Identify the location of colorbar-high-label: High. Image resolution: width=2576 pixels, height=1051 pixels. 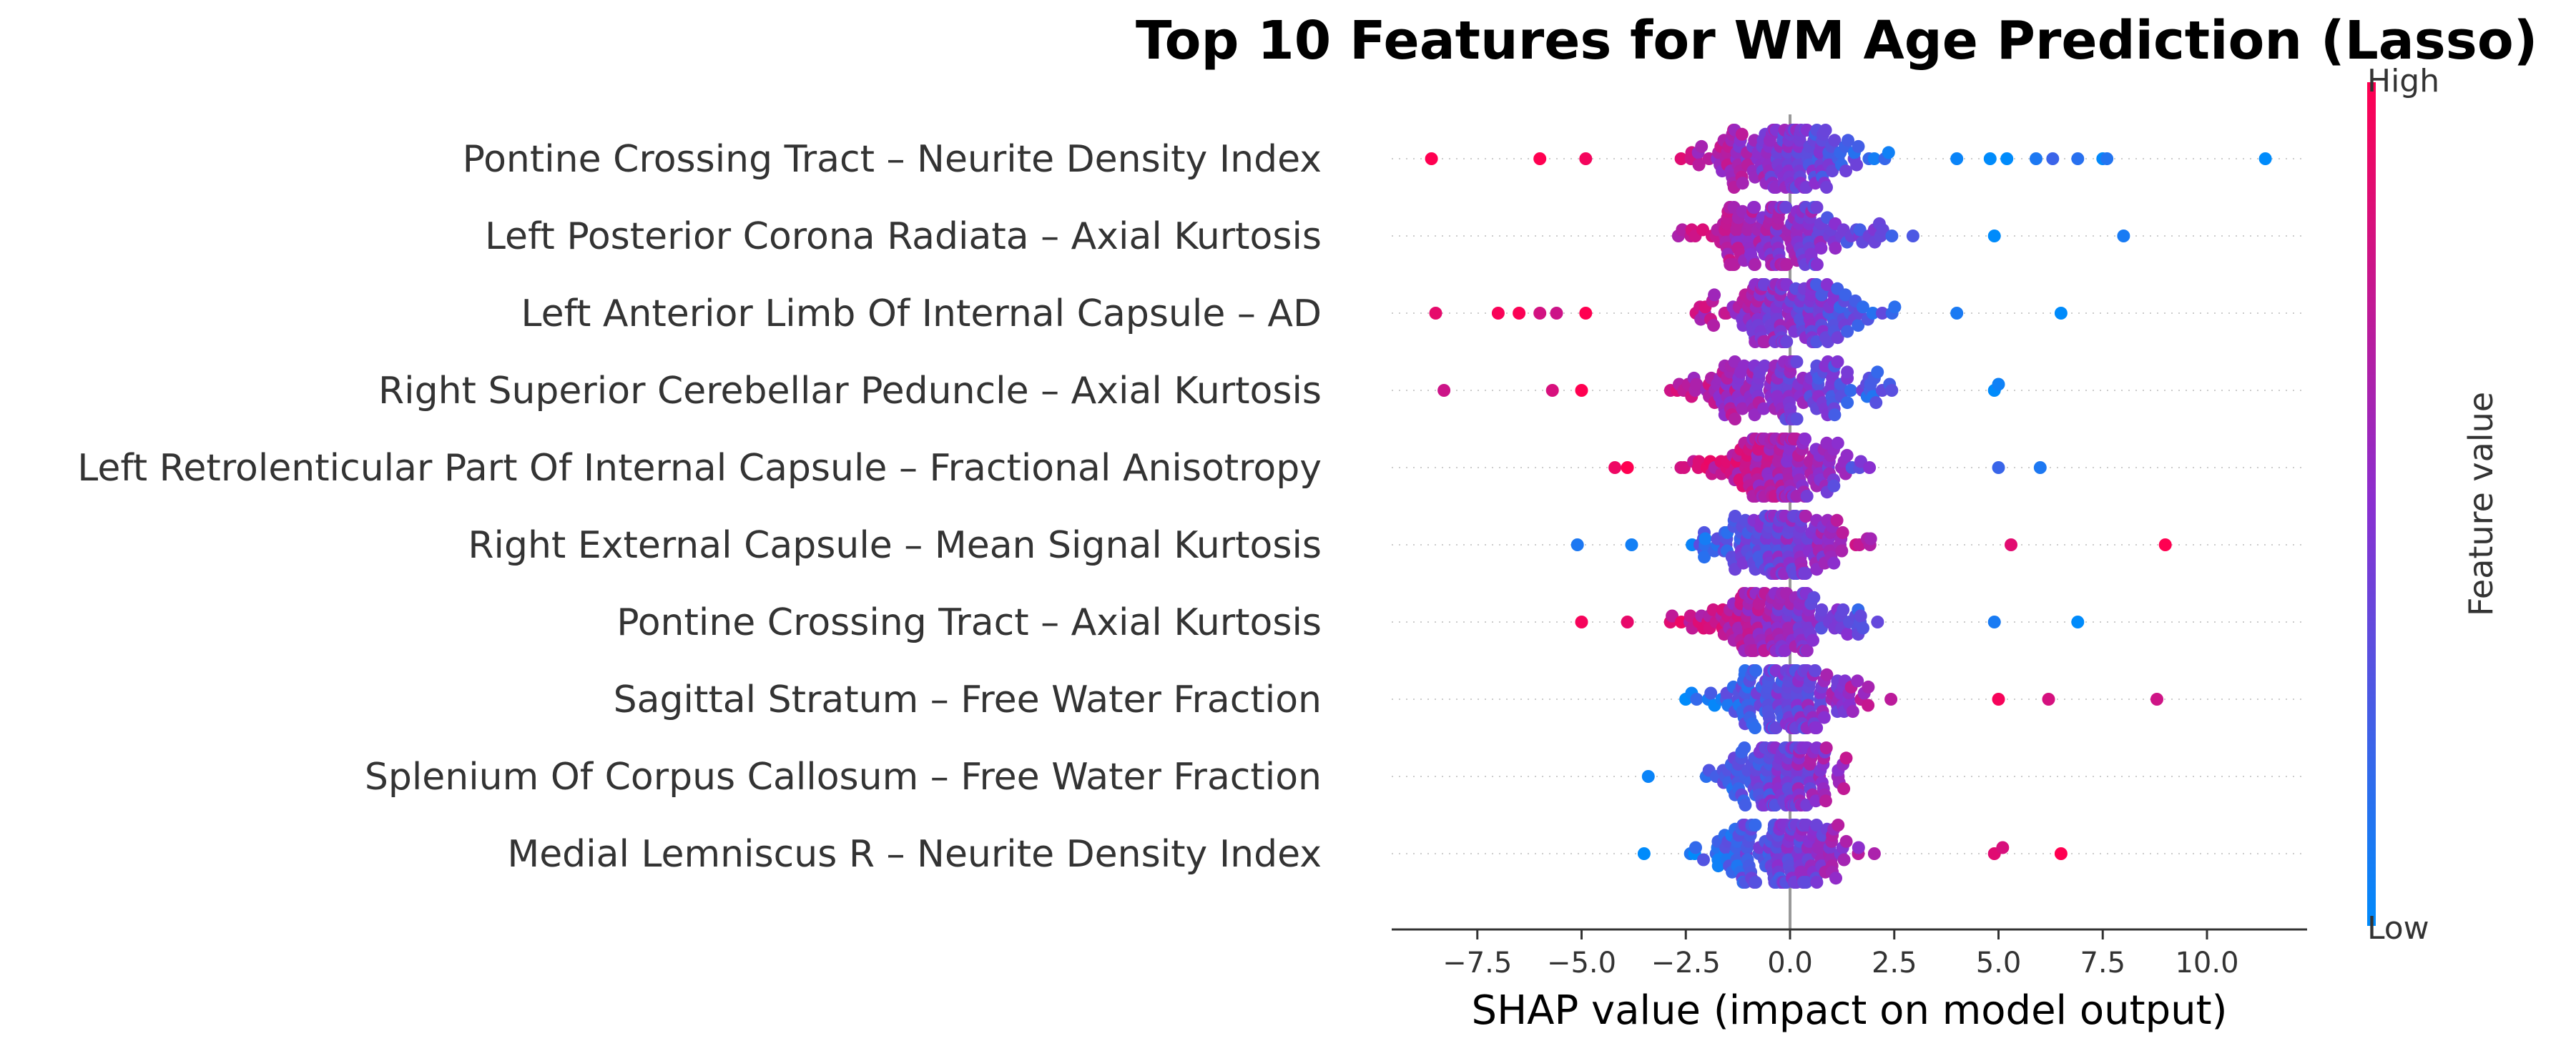
(2403, 81).